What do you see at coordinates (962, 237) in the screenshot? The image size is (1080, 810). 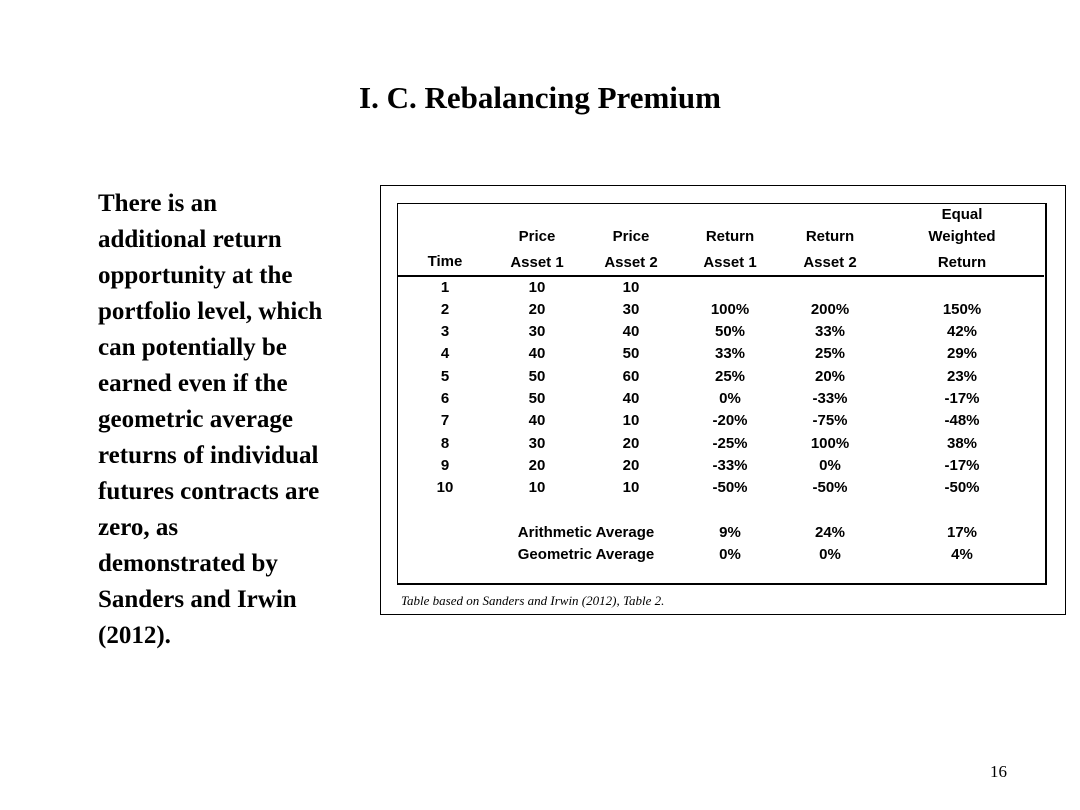 I see `column-header: Weighted` at bounding box center [962, 237].